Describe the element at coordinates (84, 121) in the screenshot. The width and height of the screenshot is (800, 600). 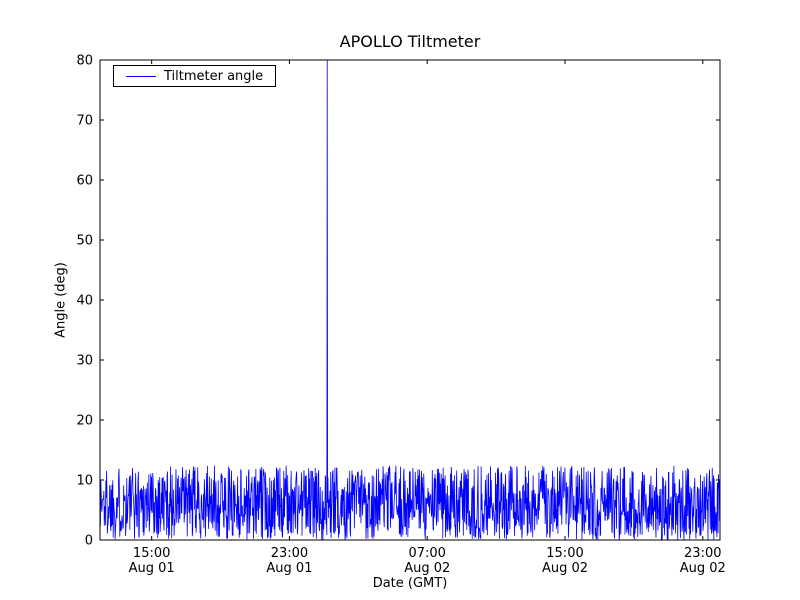
I see `y-tick-label: 70` at that location.